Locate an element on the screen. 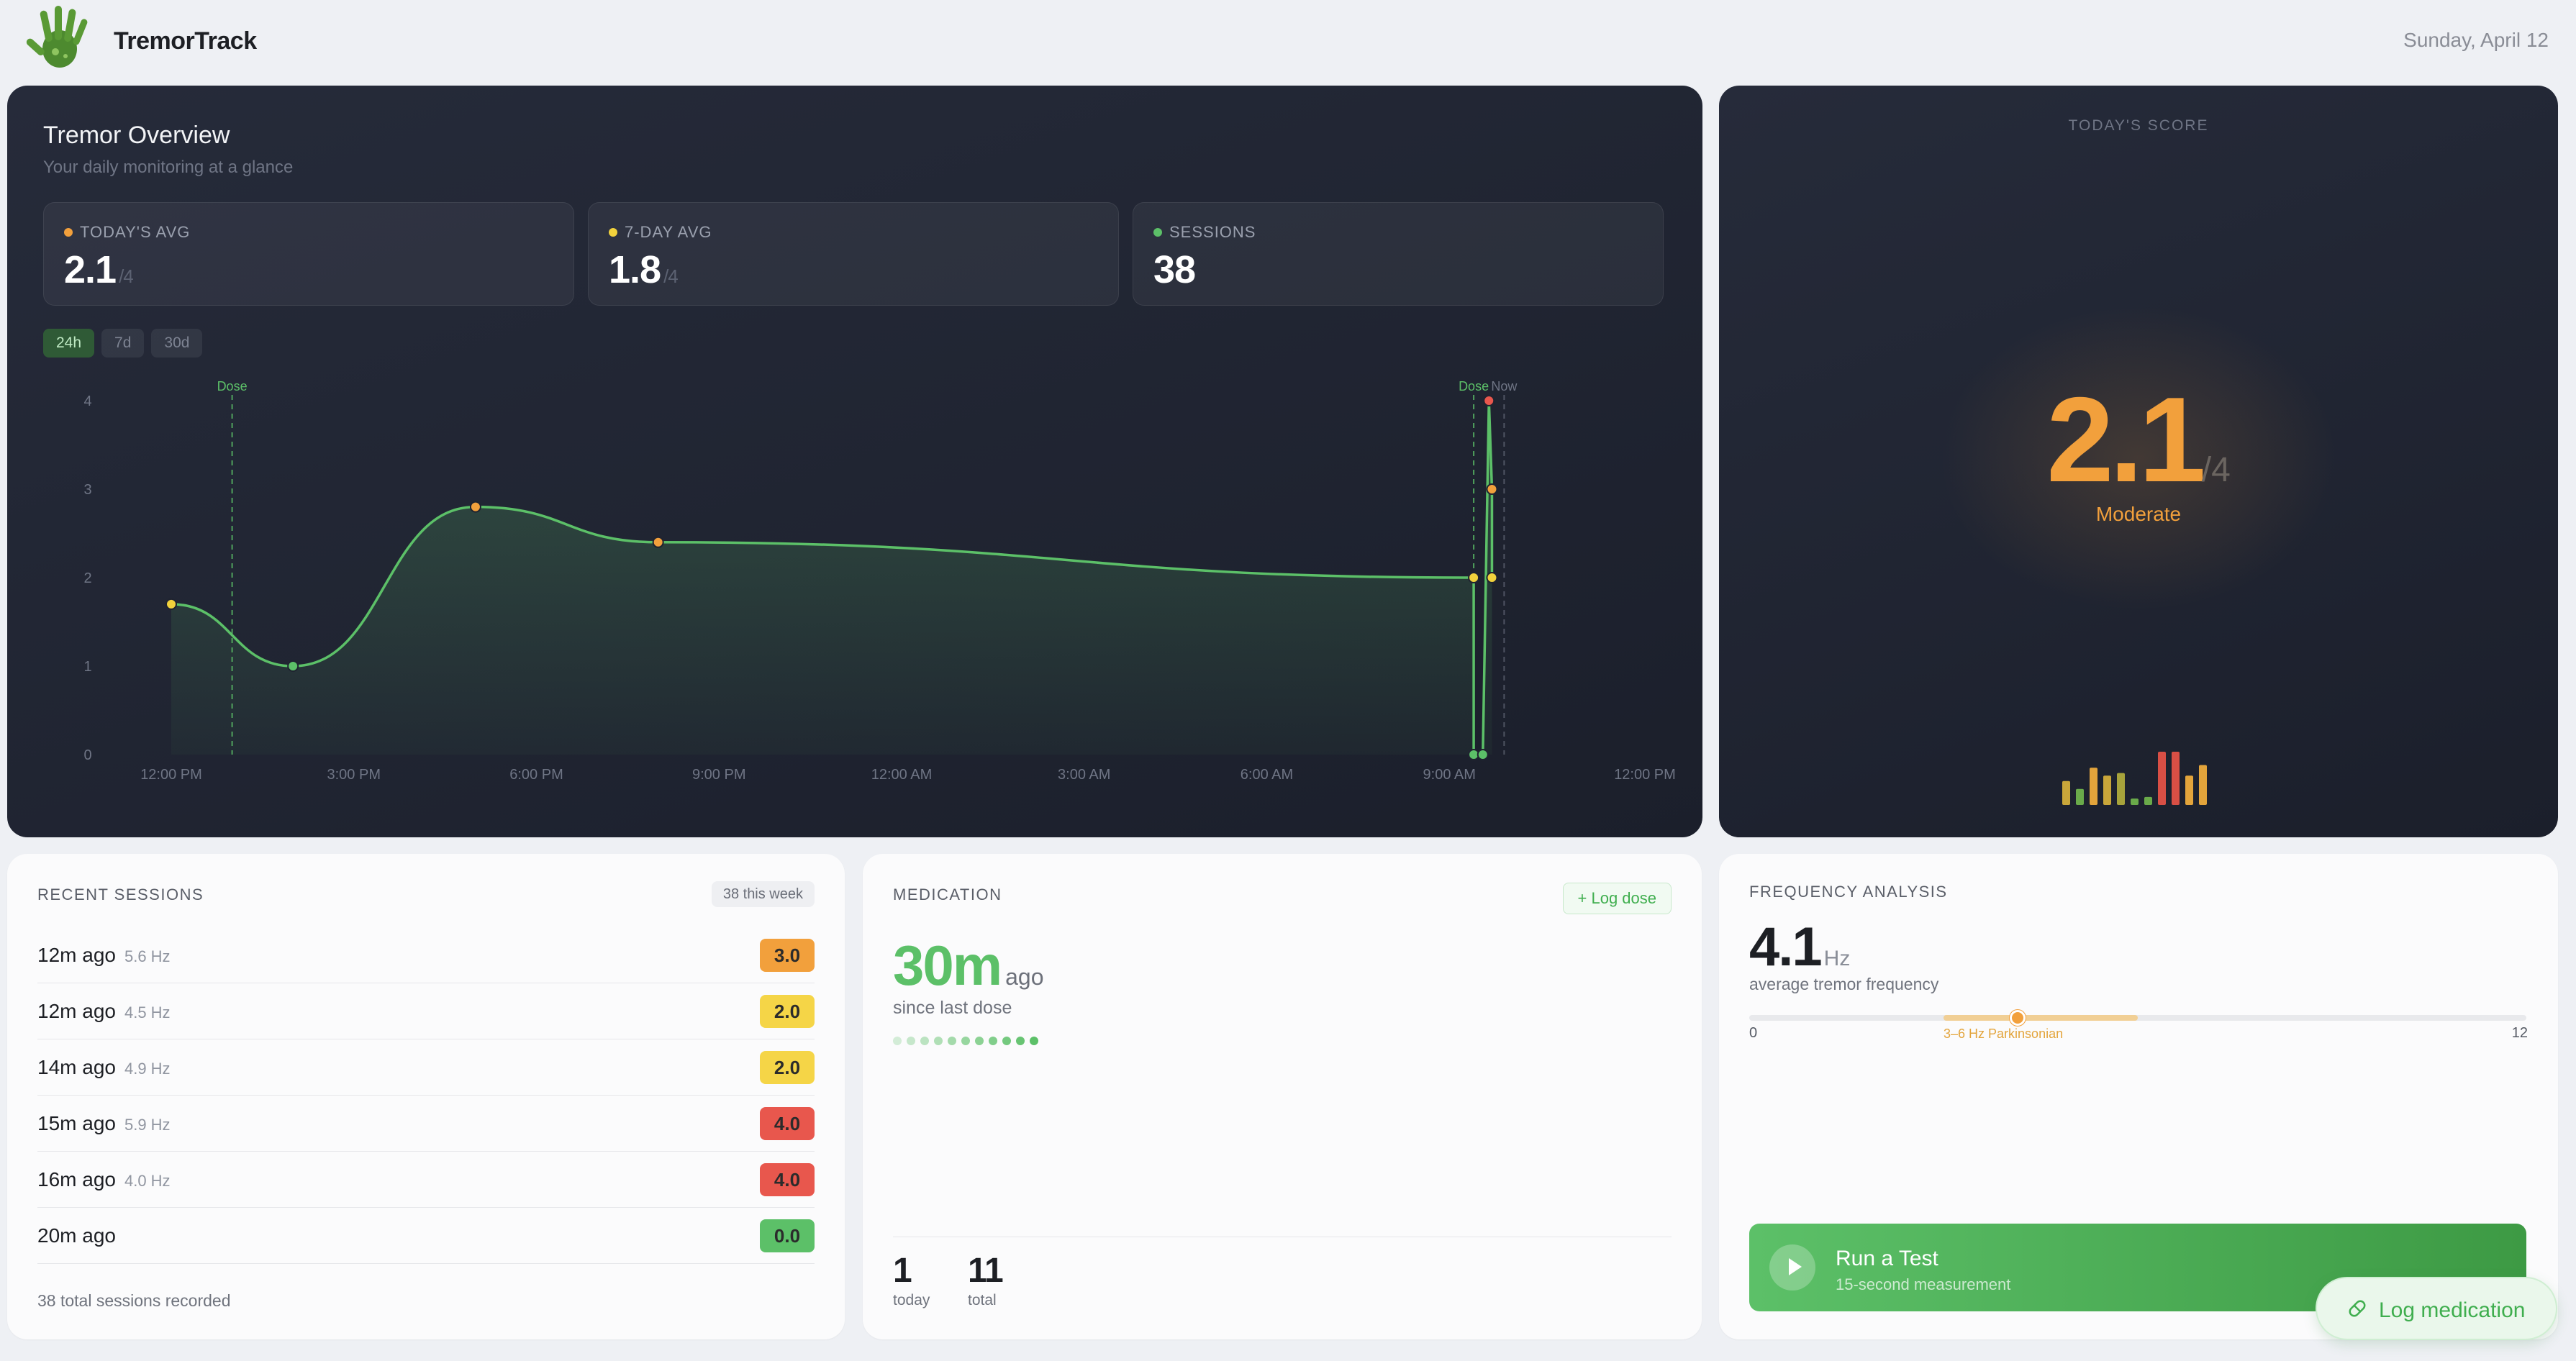 The height and width of the screenshot is (1361, 2576). frequency-title: FREQUENCY ANALYSIS is located at coordinates (1849, 892).